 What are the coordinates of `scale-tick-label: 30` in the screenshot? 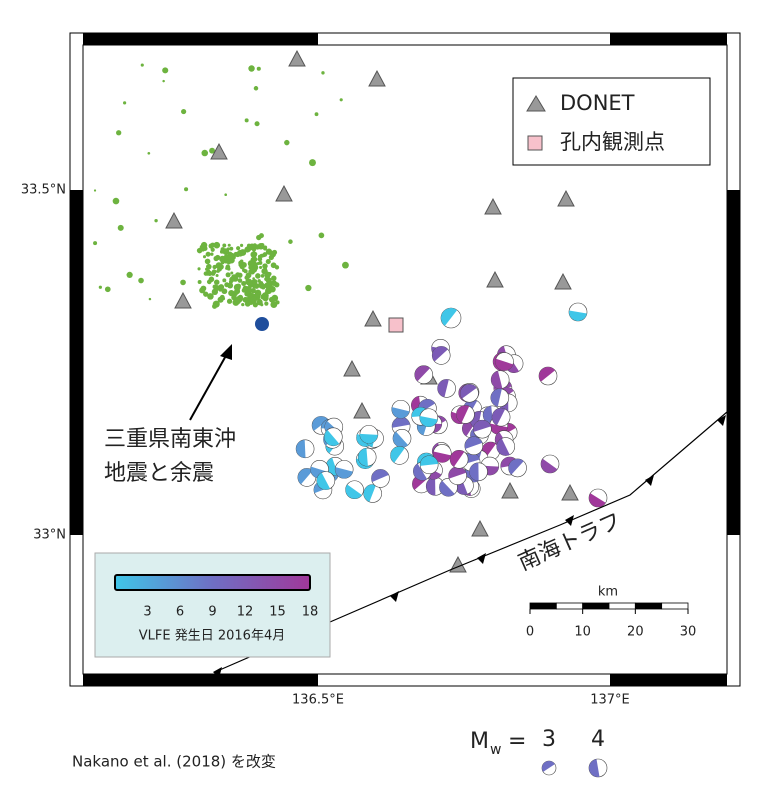 It's located at (688, 632).